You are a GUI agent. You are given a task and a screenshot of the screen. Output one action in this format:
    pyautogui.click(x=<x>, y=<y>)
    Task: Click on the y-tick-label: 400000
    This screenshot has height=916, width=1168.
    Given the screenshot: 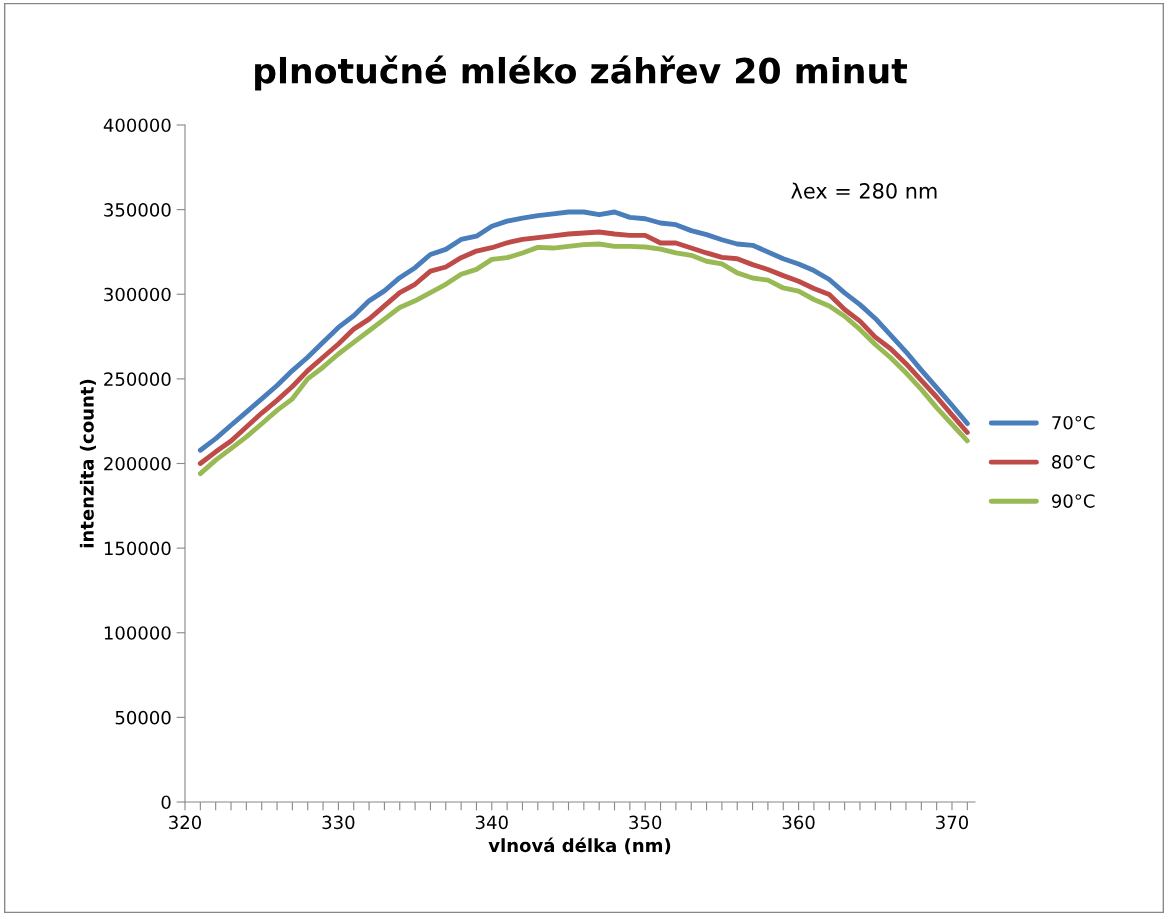 What is the action you would take?
    pyautogui.click(x=137, y=125)
    